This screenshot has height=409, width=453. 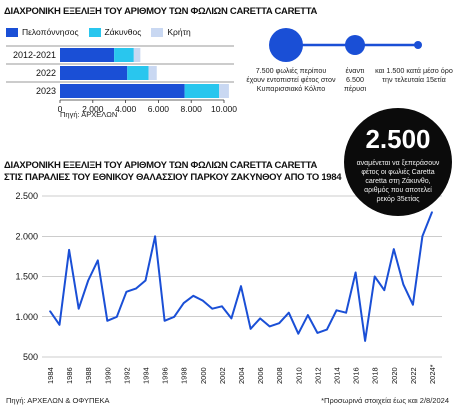 I want to click on infographic-label-2: έναντι 6.500 πέρυσι, so click(x=355, y=79).